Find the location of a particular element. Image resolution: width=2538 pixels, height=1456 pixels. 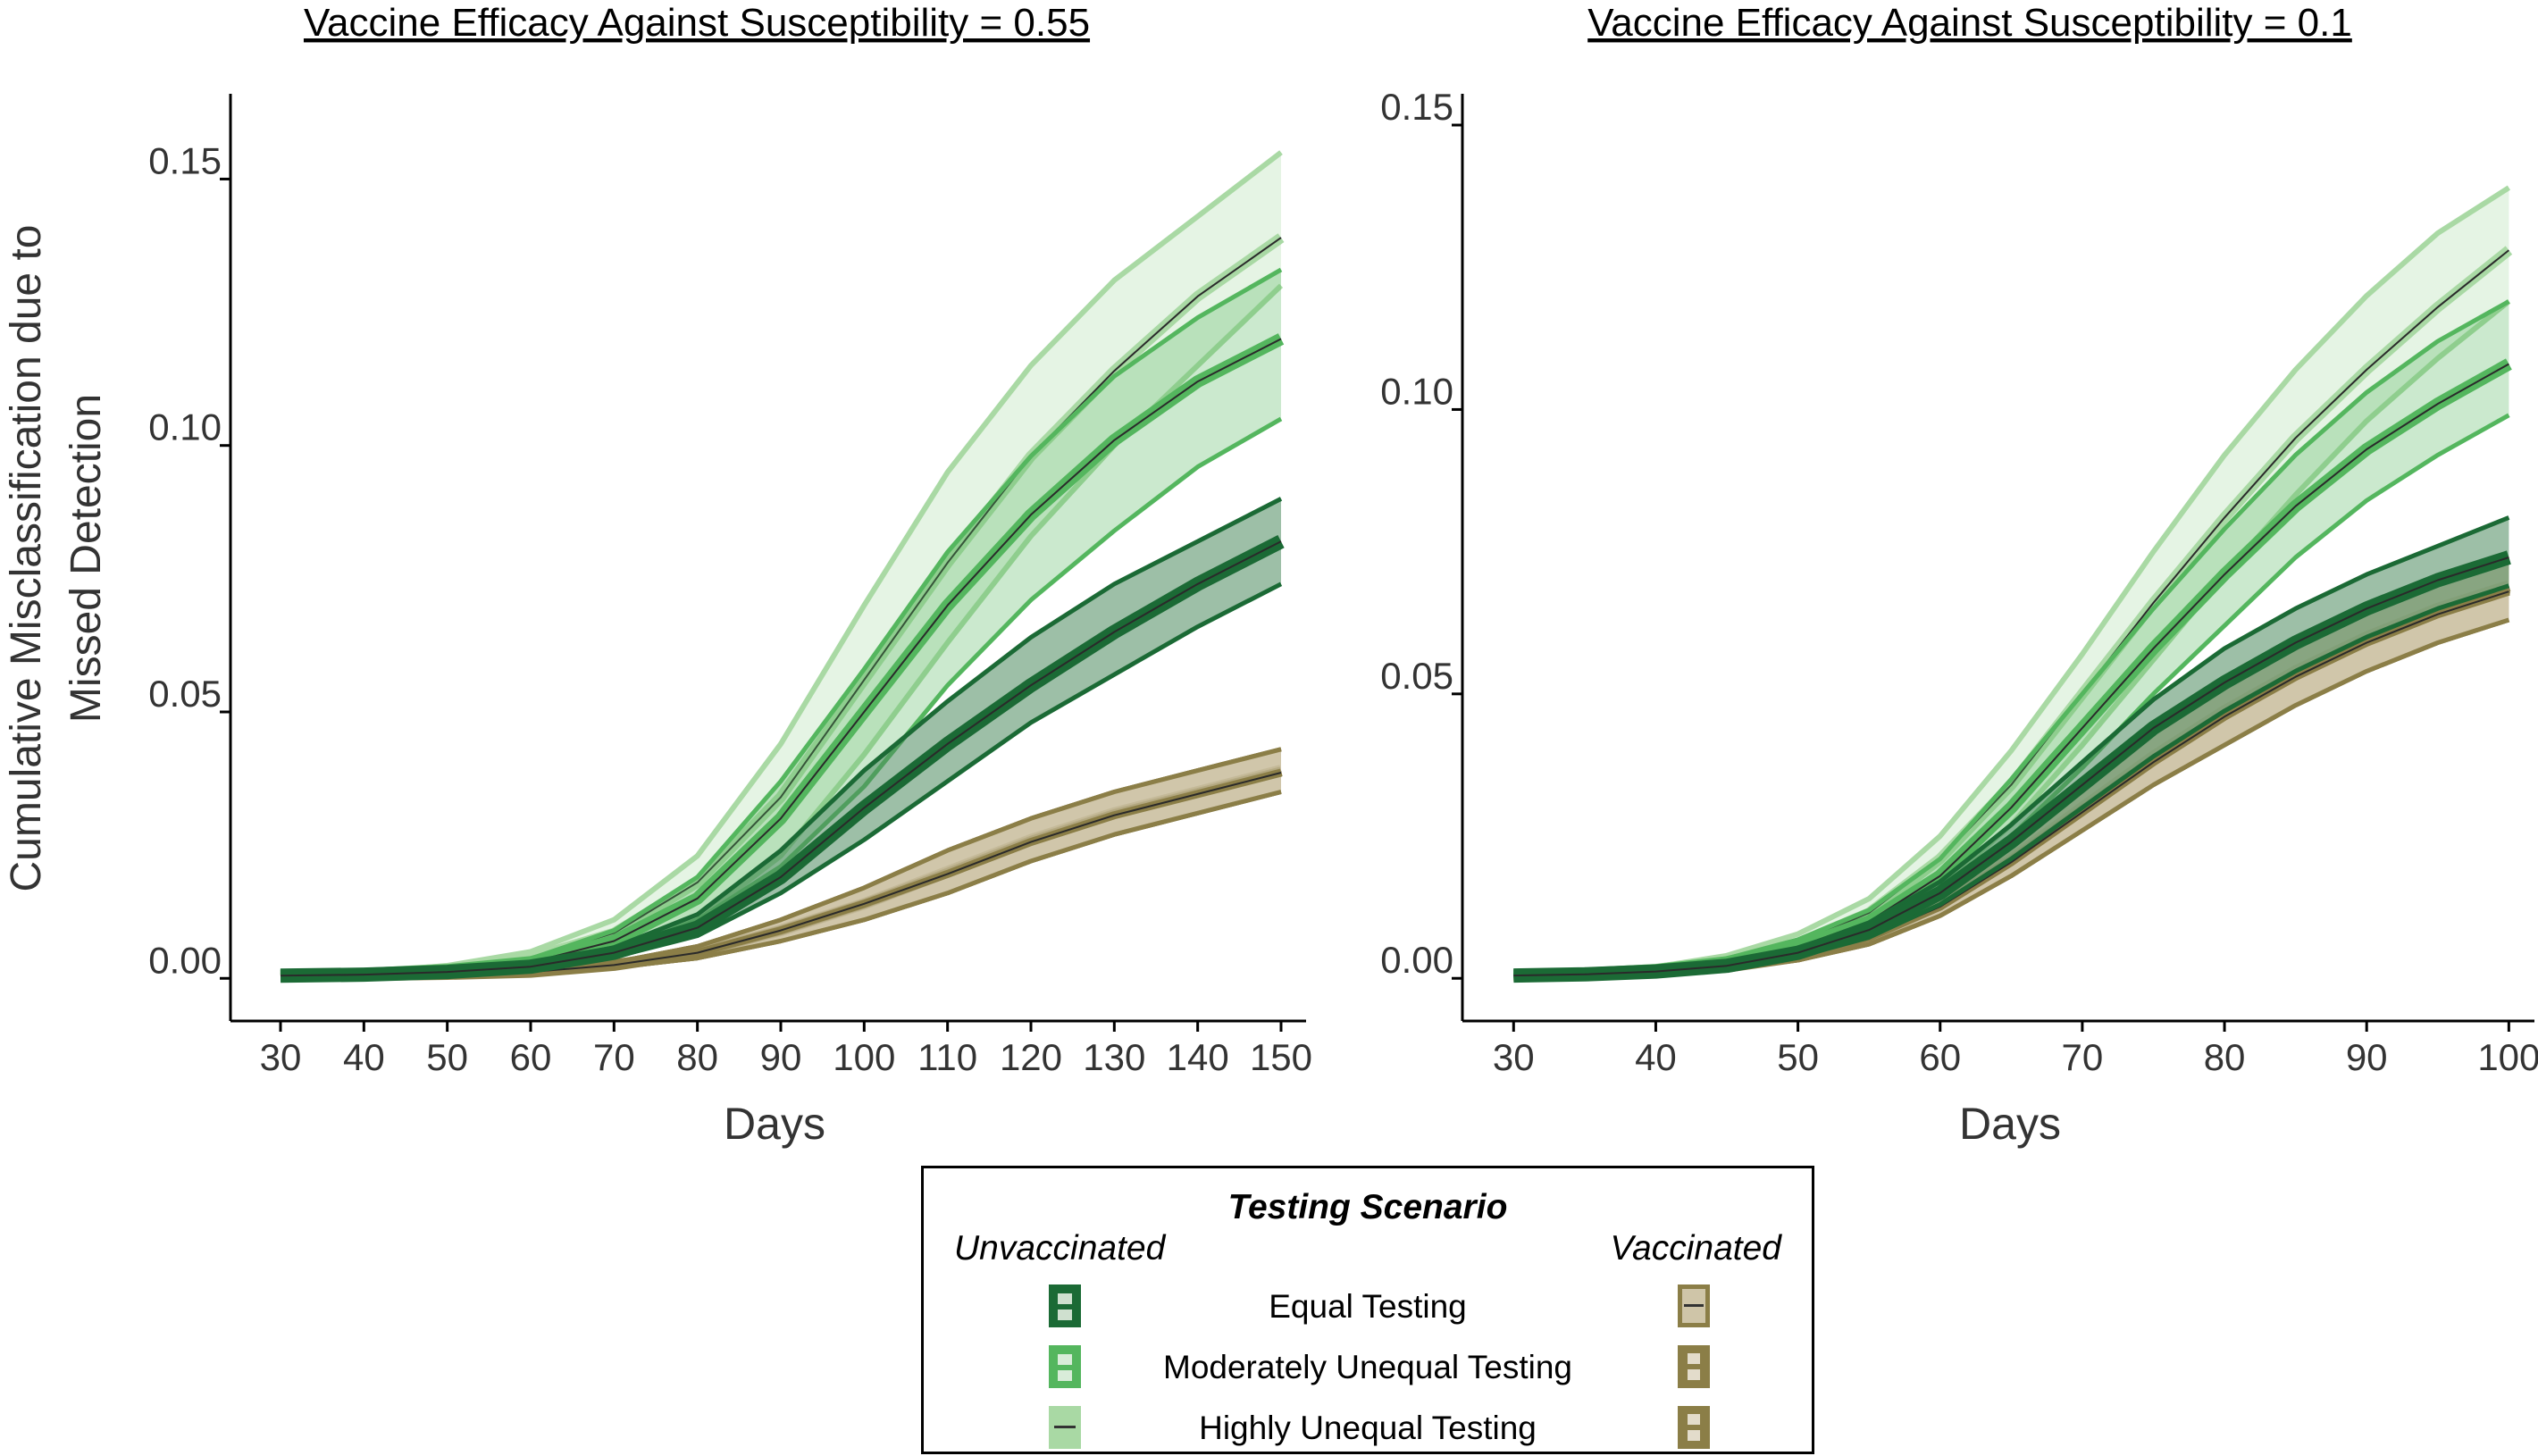

legend-key-high-vaccinated is located at coordinates (1694, 1427).